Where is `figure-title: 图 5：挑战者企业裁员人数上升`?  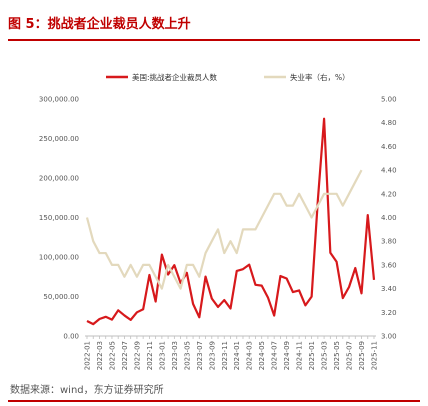
figure-title: 图 5：挑战者企业裁员人数上升 is located at coordinates (99, 24).